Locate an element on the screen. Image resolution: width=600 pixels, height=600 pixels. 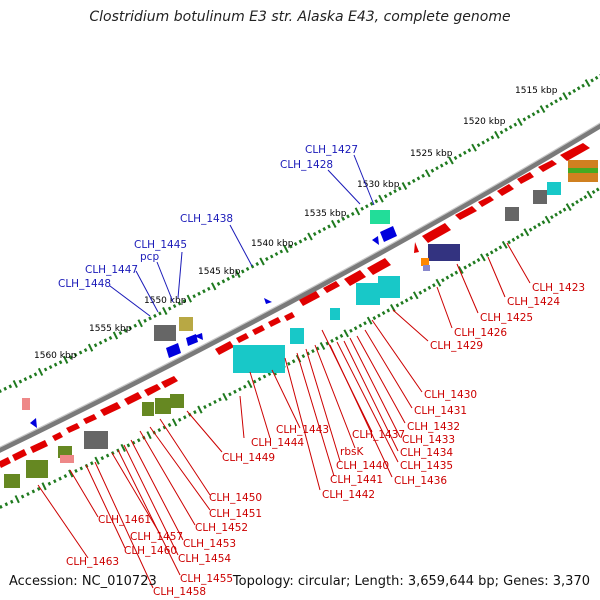
gene-label: CLH_1453 is located at coordinates (209, 544).